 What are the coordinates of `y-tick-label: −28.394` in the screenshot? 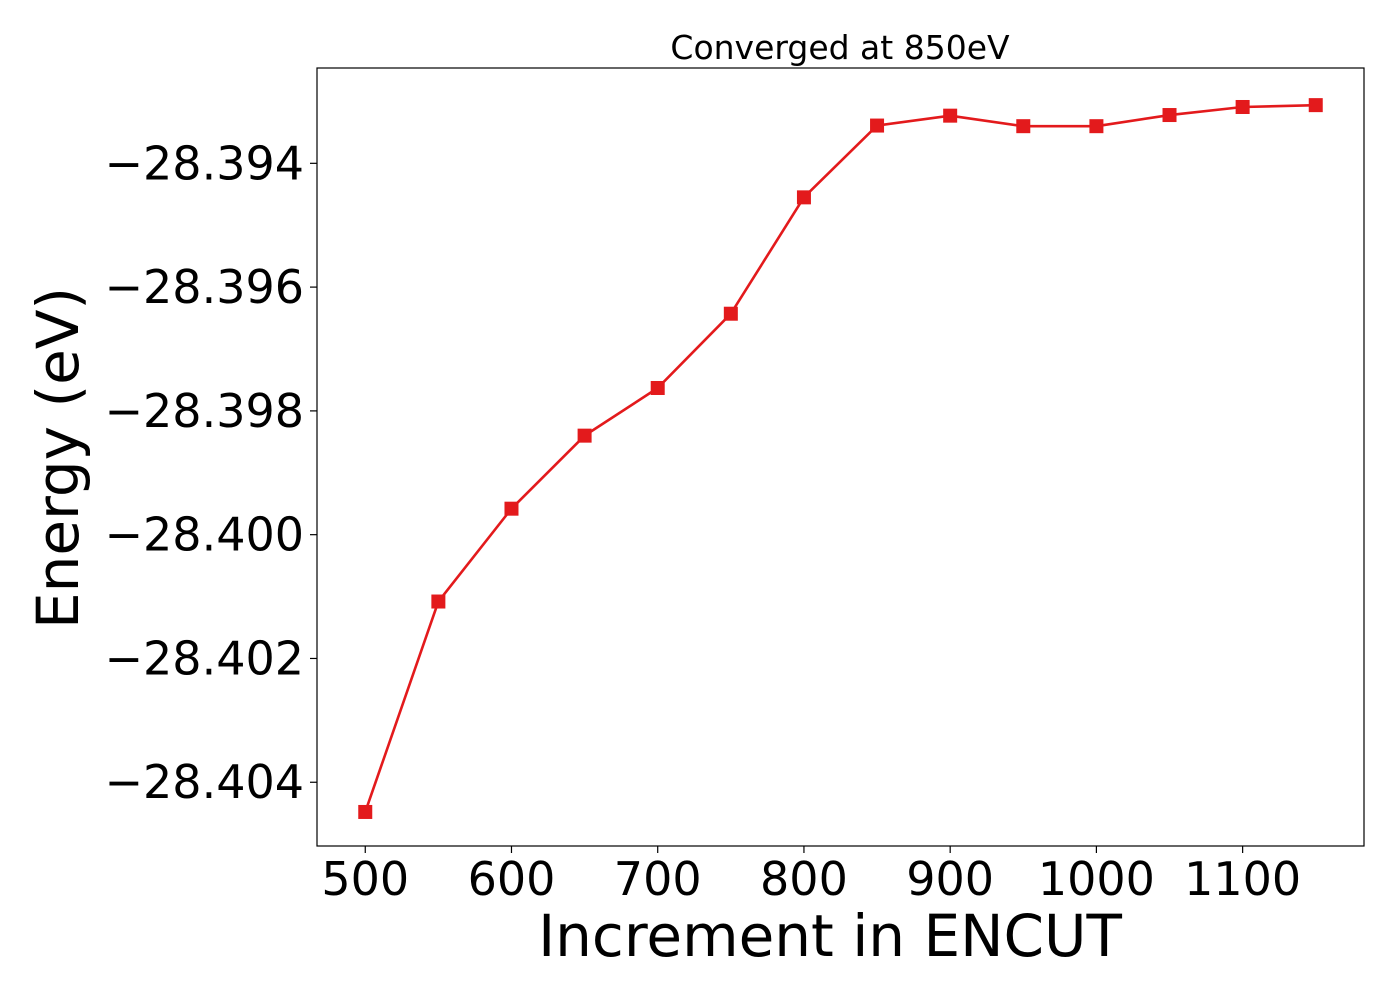 It's located at (205, 163).